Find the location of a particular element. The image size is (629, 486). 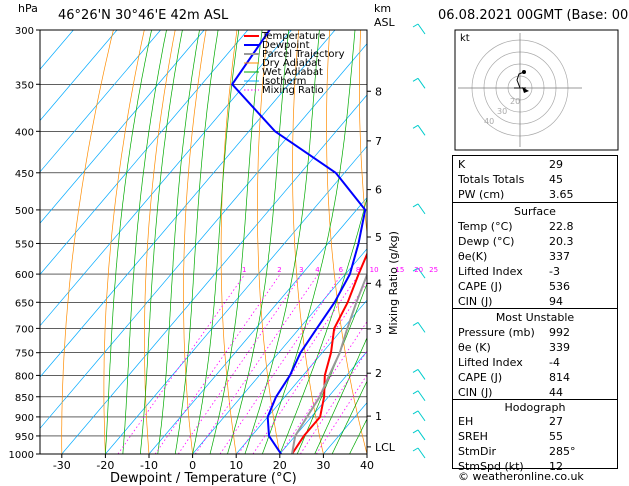

mixing-ratio-label: 3 is located at coordinates (301, 270).